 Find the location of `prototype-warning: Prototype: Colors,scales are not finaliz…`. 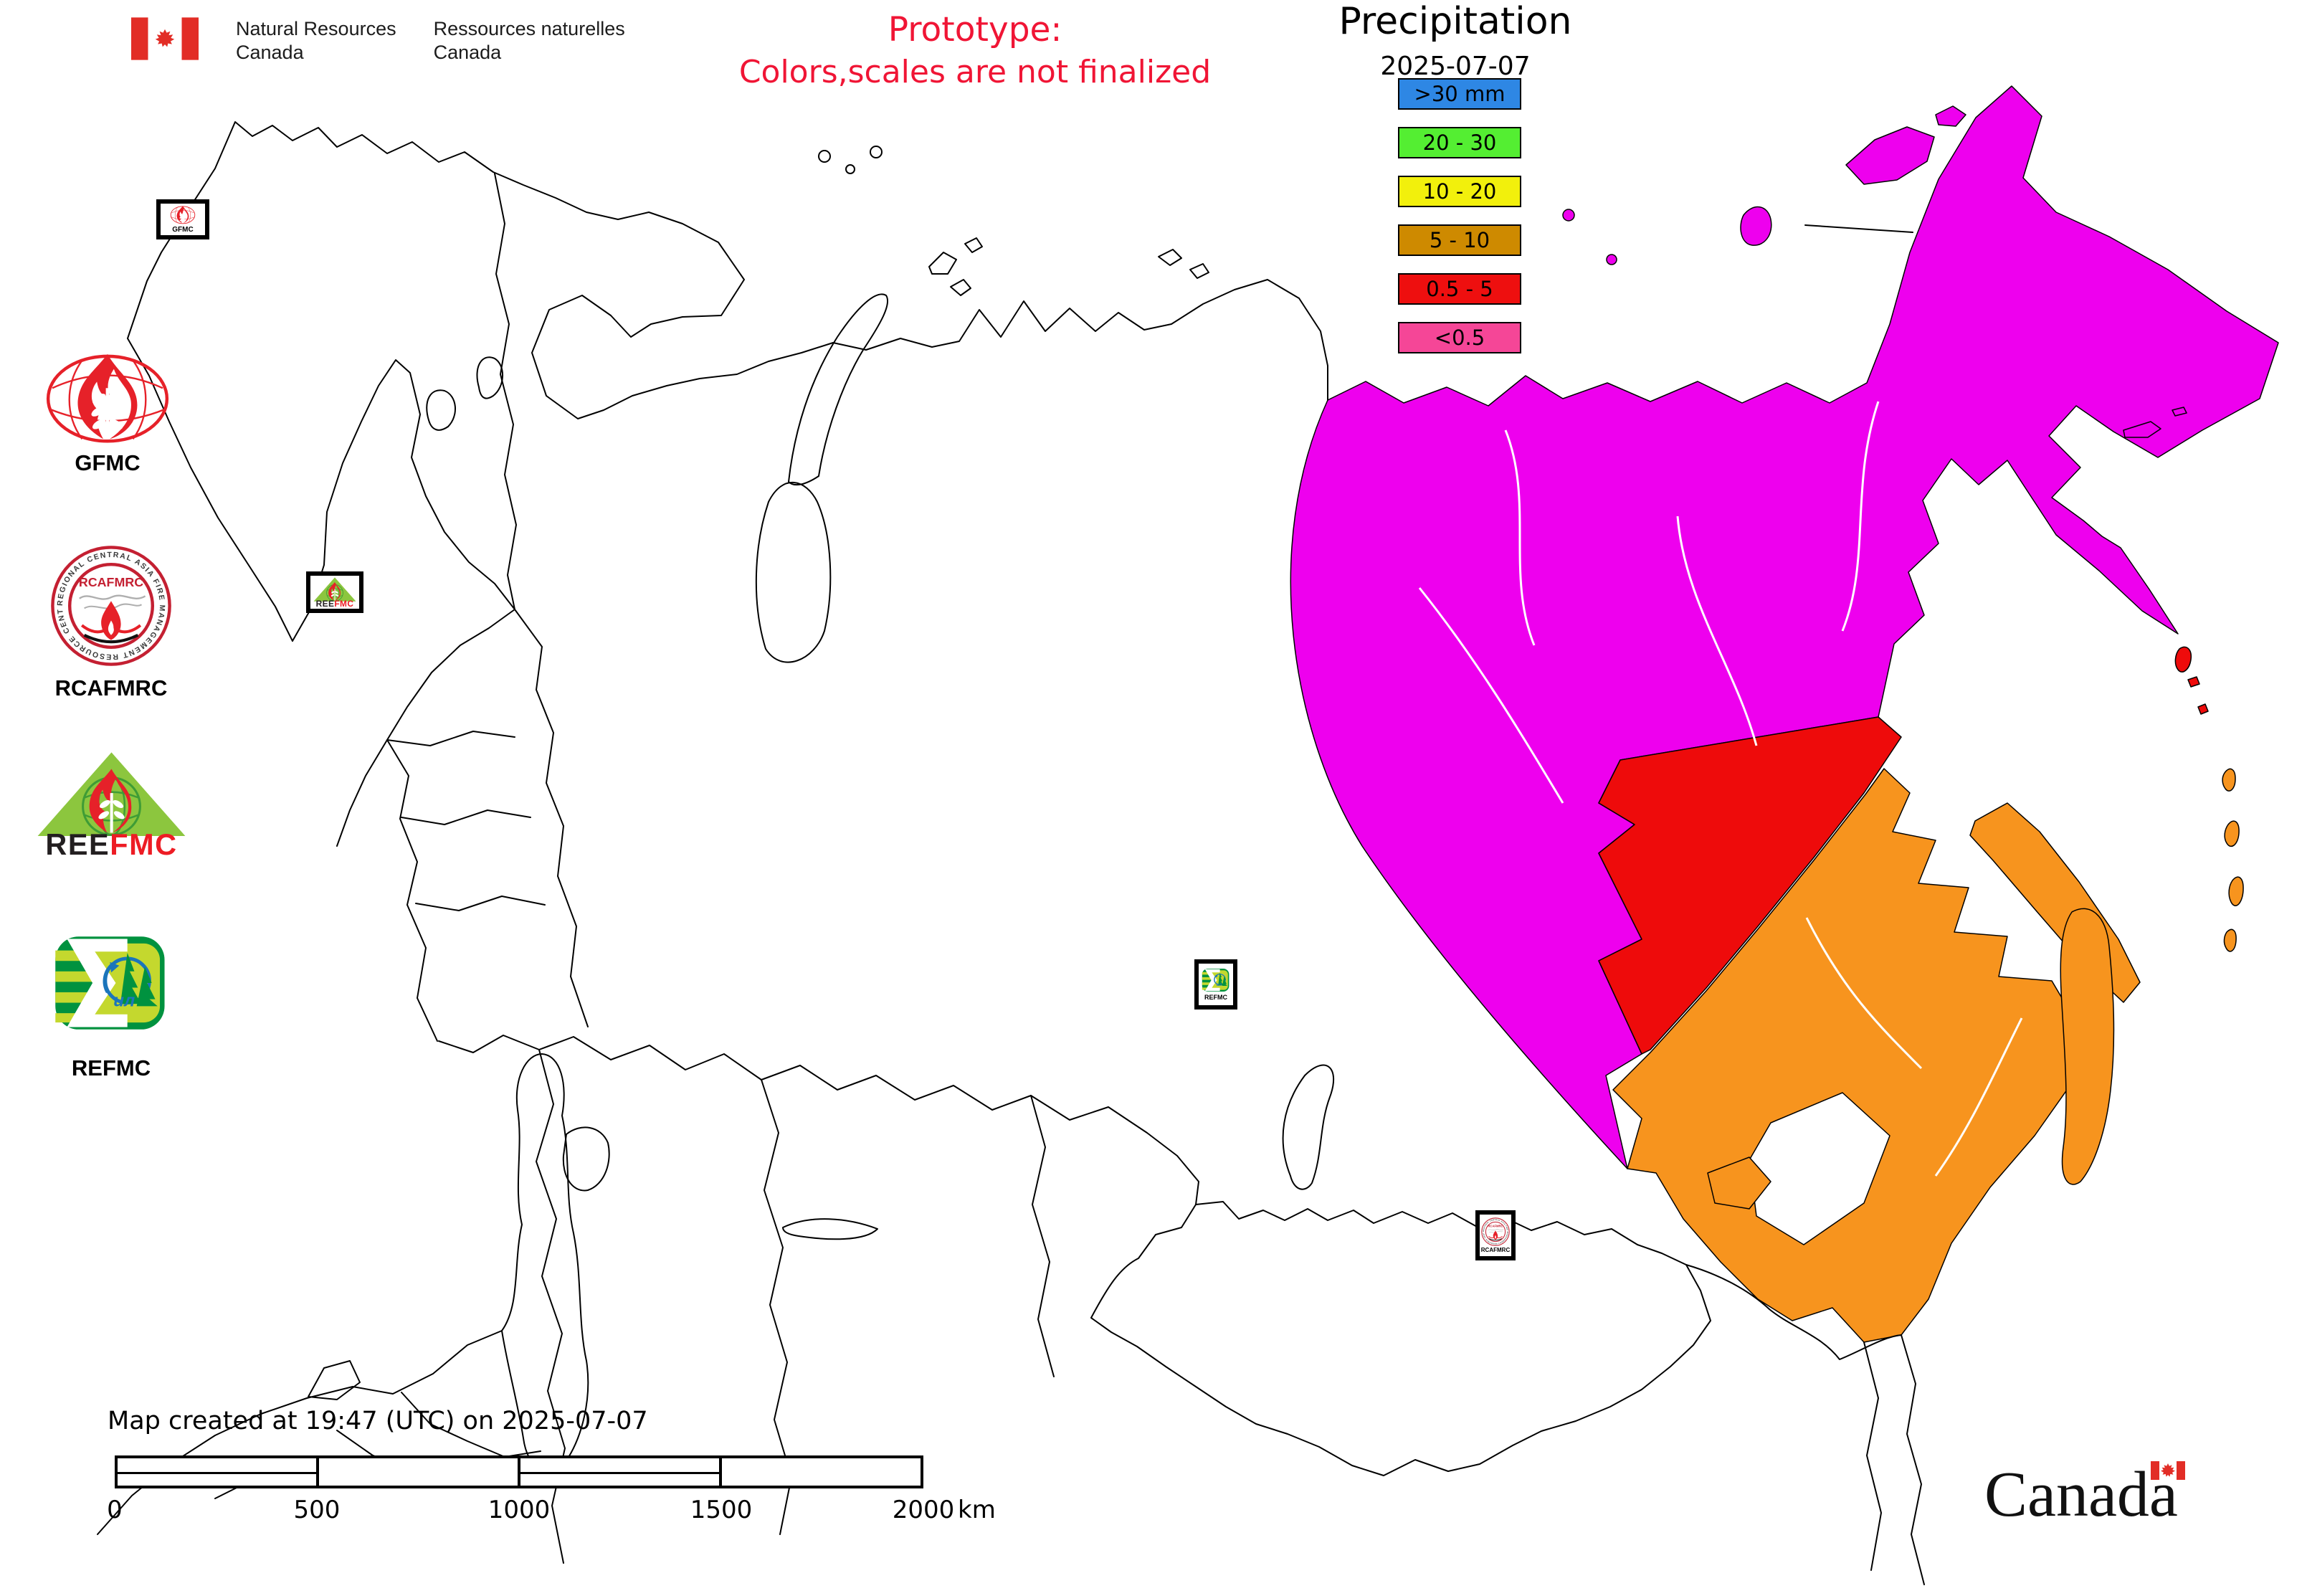

prototype-warning: Prototype: Colors,scales are not finaliz… is located at coordinates (975, 50).